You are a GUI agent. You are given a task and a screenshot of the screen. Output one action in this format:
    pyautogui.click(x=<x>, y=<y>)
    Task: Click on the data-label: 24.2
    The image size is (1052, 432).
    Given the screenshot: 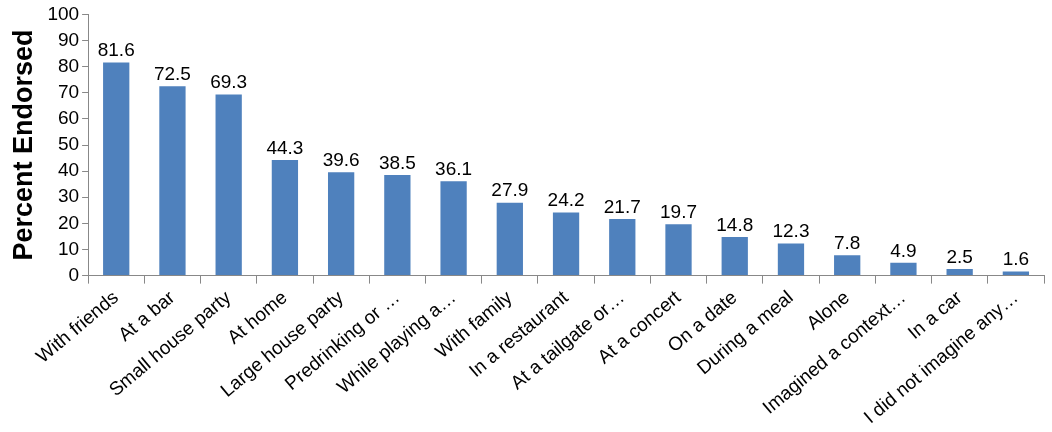 What is the action you would take?
    pyautogui.click(x=566, y=200)
    